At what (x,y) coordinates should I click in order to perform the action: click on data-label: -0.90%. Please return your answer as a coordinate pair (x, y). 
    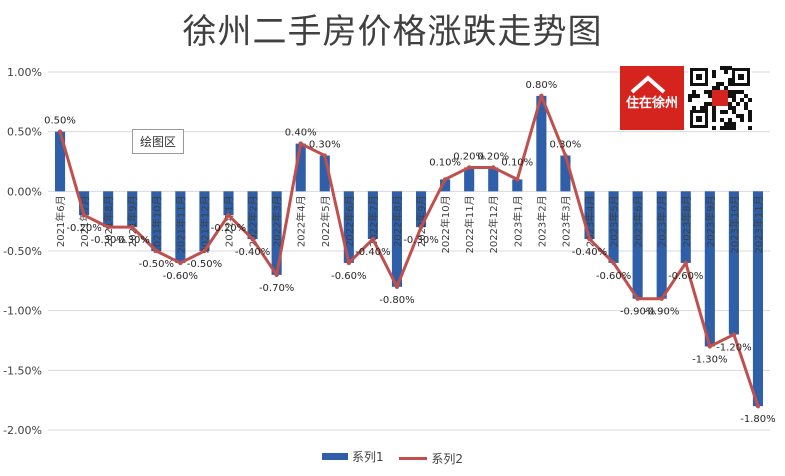
    Looking at the image, I should click on (637, 312).